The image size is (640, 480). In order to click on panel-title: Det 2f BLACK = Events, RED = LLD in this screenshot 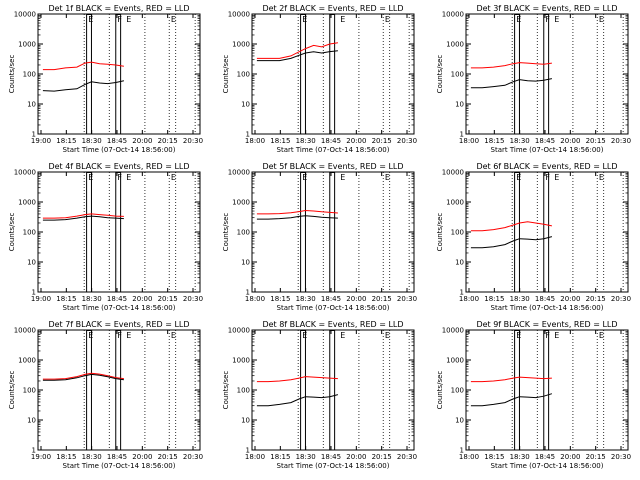, I will do `click(332, 8)`.